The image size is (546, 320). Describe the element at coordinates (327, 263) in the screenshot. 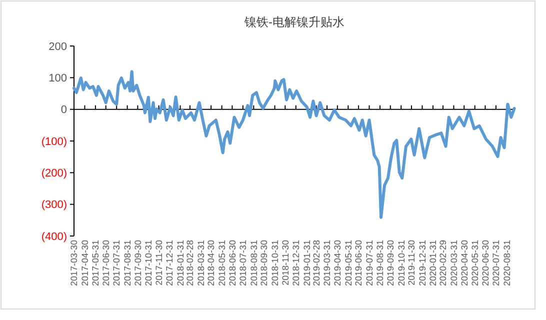

I see `x-tick-label: 2019-03-31` at that location.